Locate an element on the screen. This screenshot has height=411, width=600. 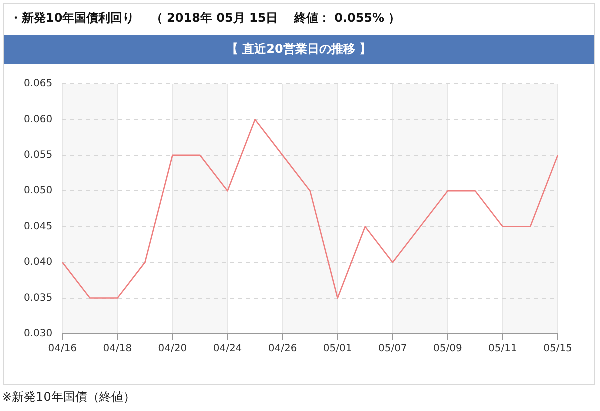
x-tick-label: 05/11 is located at coordinates (503, 349).